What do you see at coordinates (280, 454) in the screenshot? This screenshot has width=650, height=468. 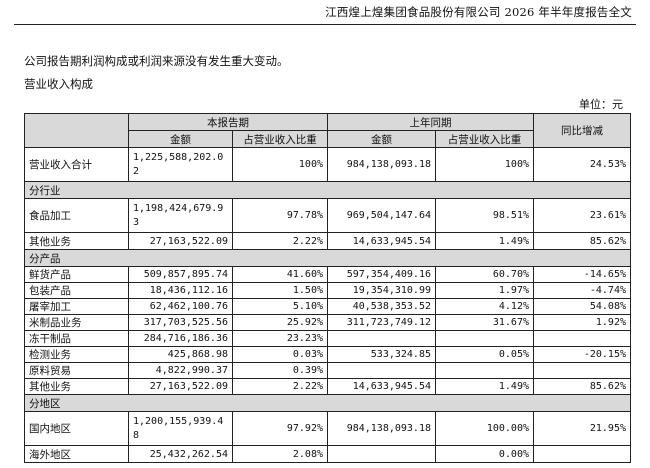 I see `current-ratio: 2.08%` at bounding box center [280, 454].